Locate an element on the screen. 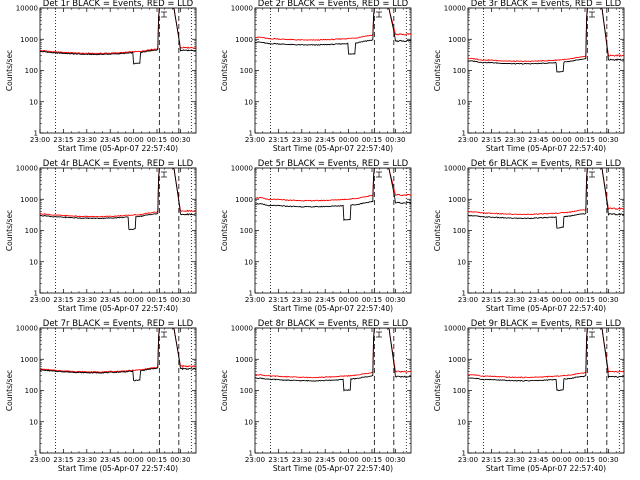 The height and width of the screenshot is (480, 640). panel-title: Det 9r BLACK = Events, RED = LLD is located at coordinates (546, 324).